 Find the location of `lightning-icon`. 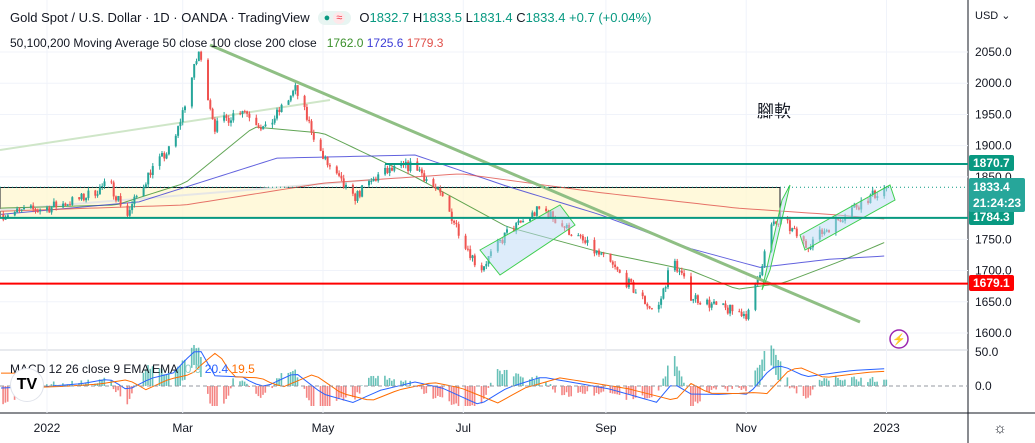

lightning-icon is located at coordinates (899, 339).